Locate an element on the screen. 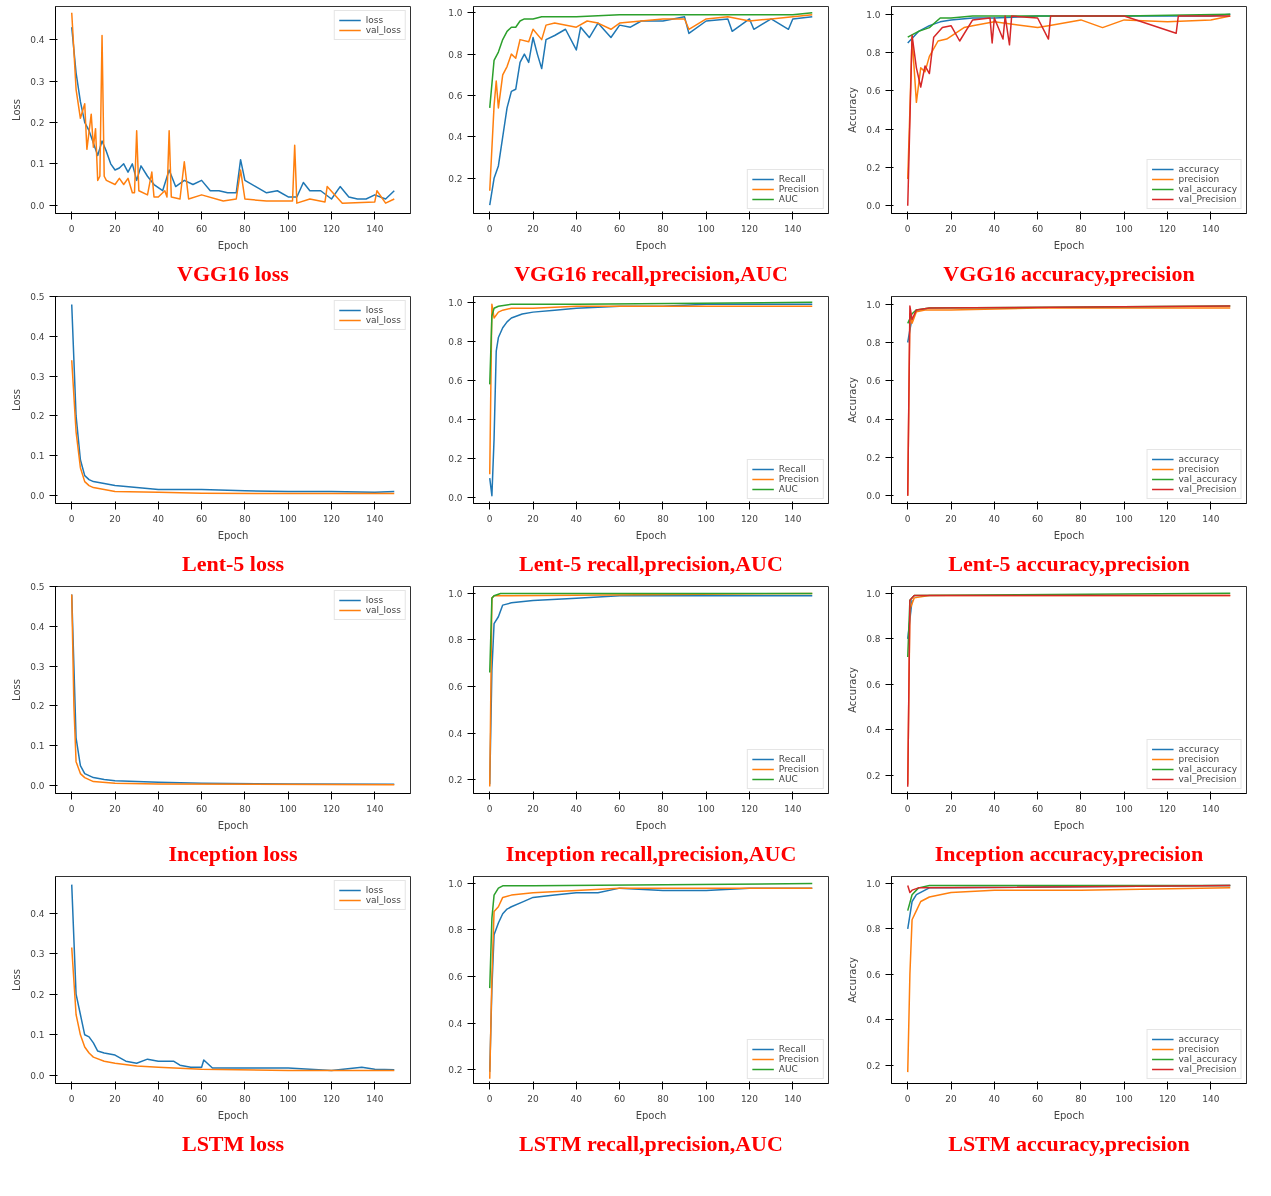 The width and height of the screenshot is (1271, 1196). y-tick-label: 0.5 is located at coordinates (37, 587).